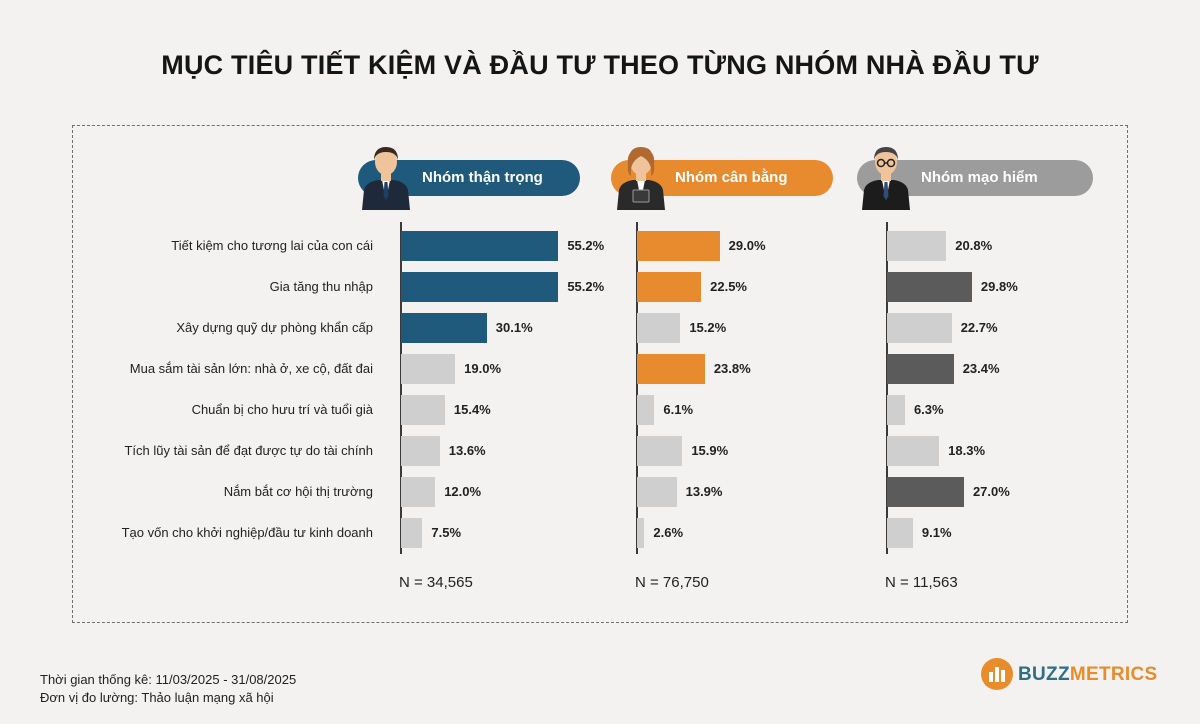 This screenshot has height=724, width=1200. Describe the element at coordinates (483, 368) in the screenshot. I see `data-label: 19.0%` at that location.